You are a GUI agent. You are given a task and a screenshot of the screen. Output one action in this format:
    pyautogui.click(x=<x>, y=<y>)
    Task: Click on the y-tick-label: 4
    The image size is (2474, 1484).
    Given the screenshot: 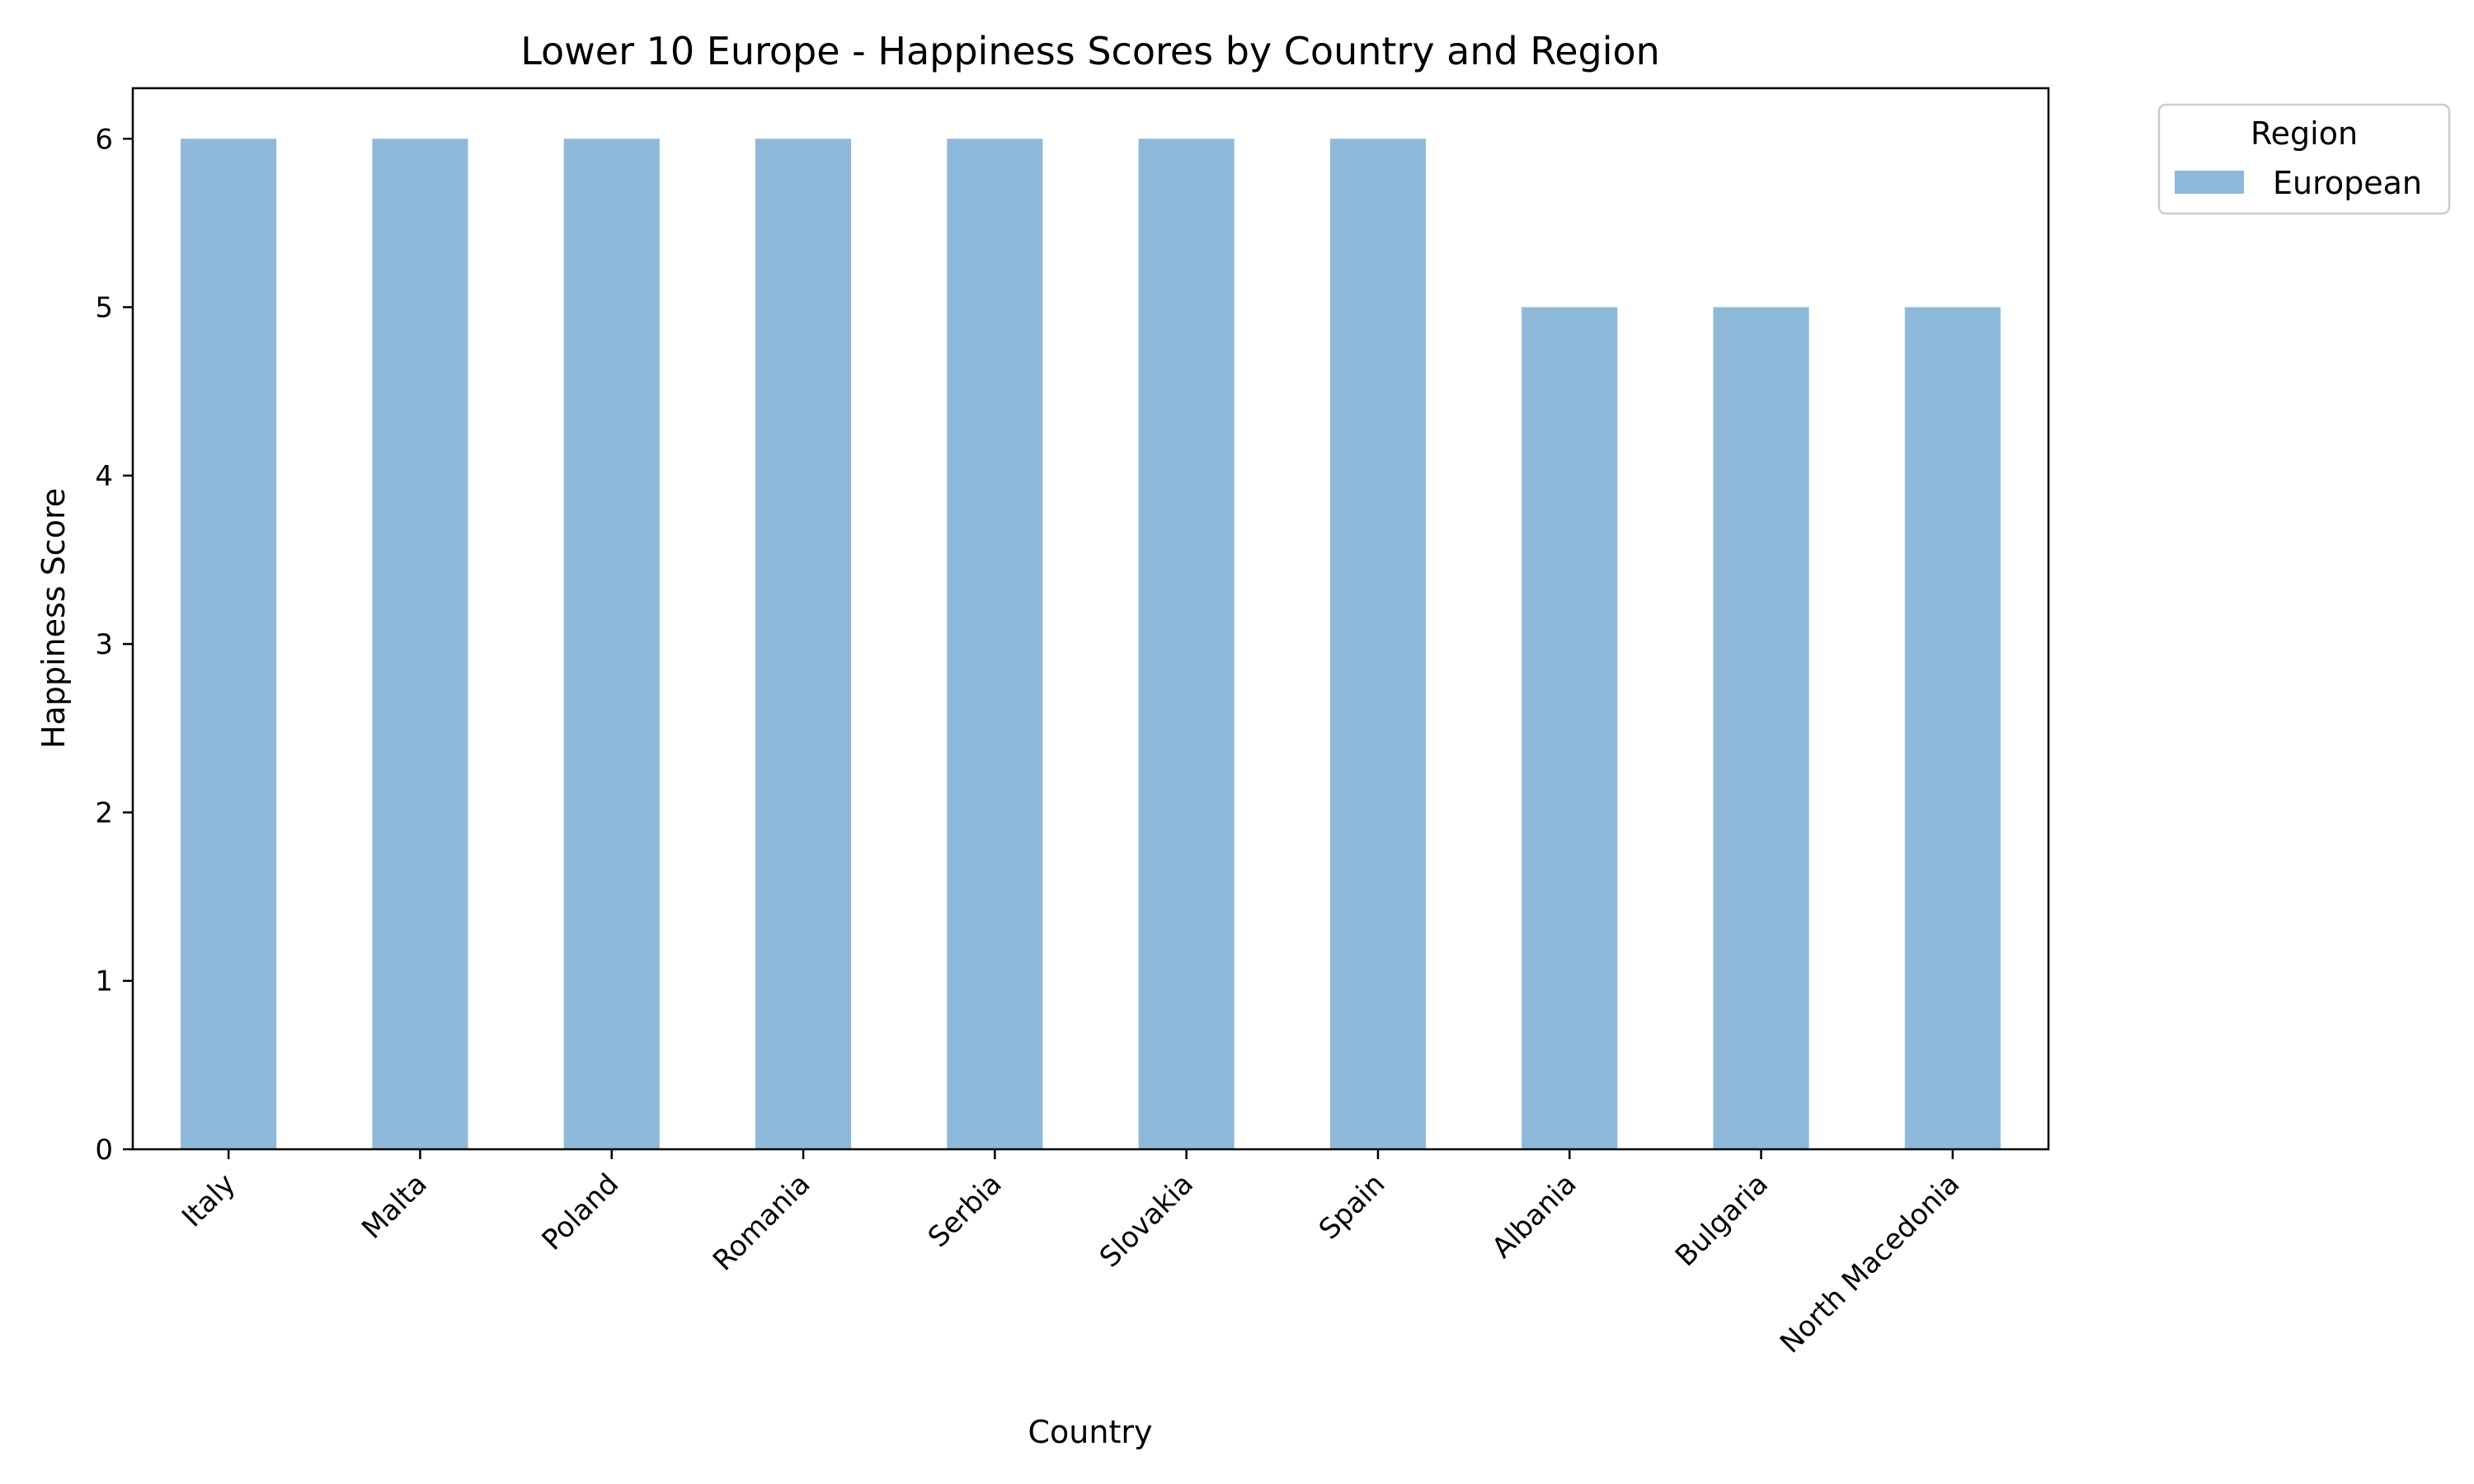 What is the action you would take?
    pyautogui.click(x=104, y=477)
    